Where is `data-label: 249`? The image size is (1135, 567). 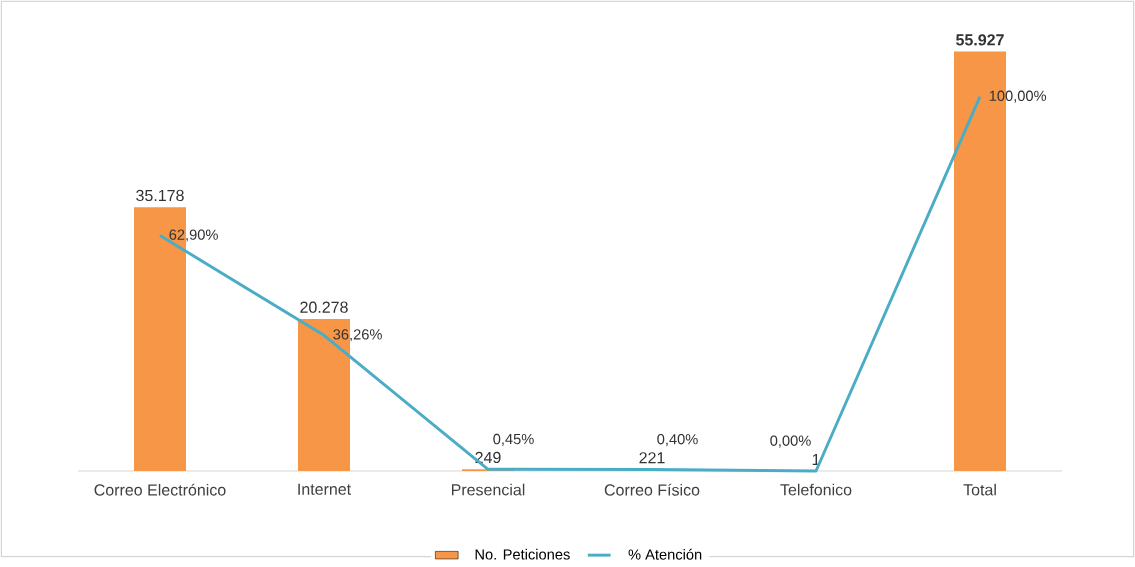 data-label: 249 is located at coordinates (488, 457).